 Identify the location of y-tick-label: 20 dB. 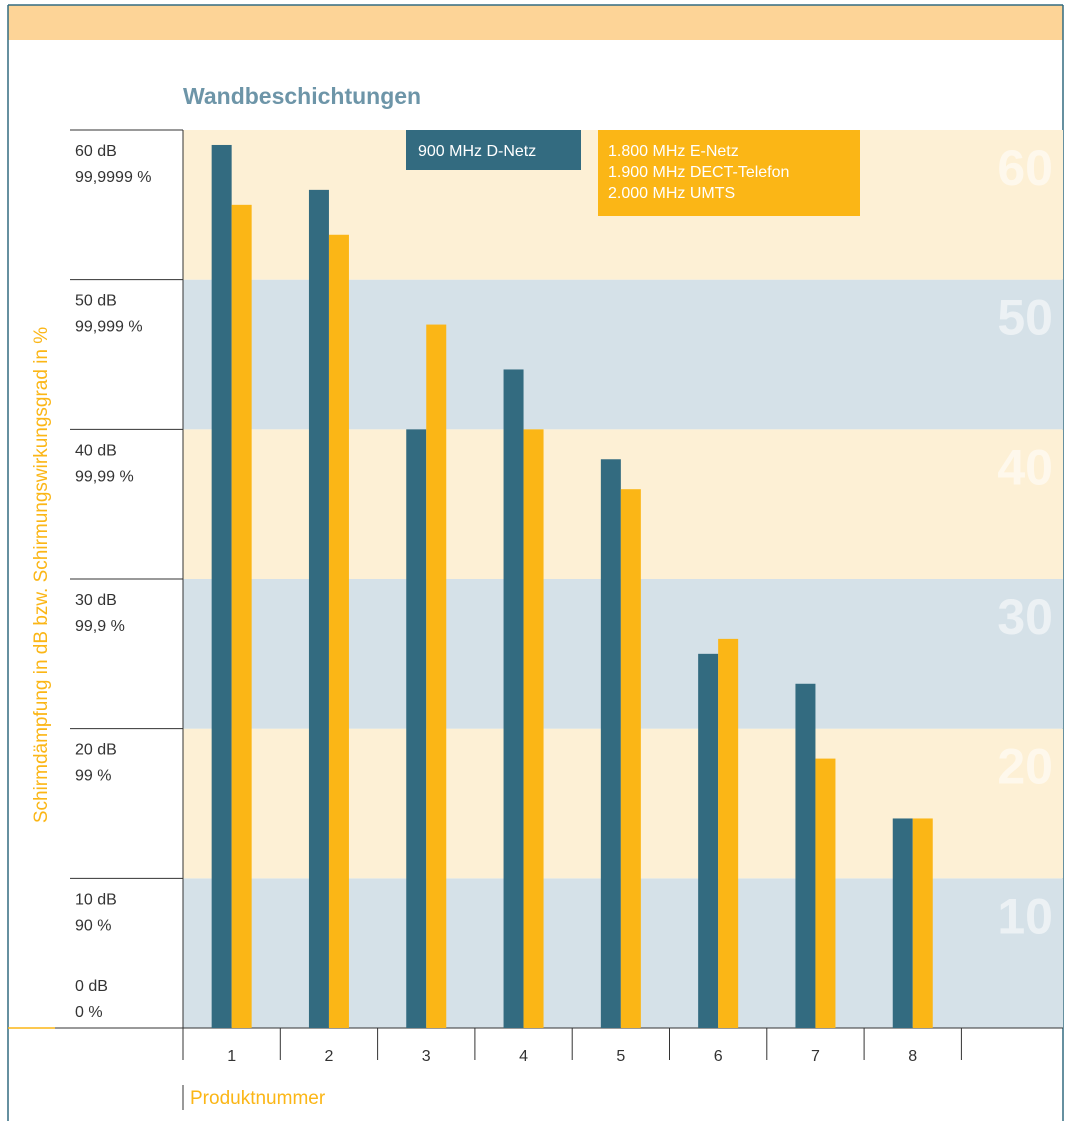
(96, 750).